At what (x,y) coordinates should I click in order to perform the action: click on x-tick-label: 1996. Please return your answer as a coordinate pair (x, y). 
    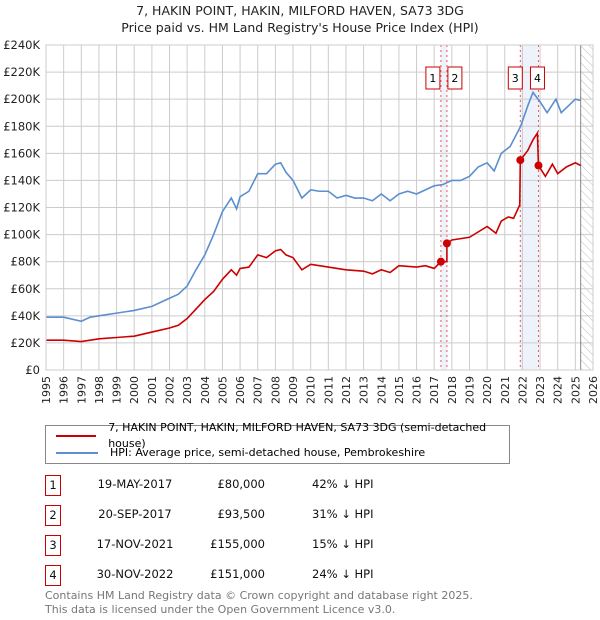
    Looking at the image, I should click on (64, 390).